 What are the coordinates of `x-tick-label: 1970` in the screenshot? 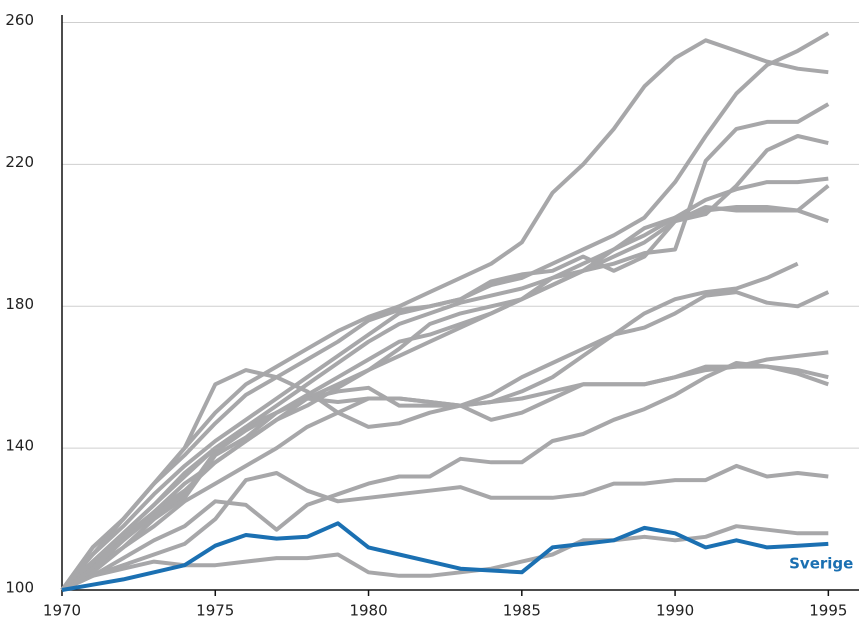 It's located at (62, 611).